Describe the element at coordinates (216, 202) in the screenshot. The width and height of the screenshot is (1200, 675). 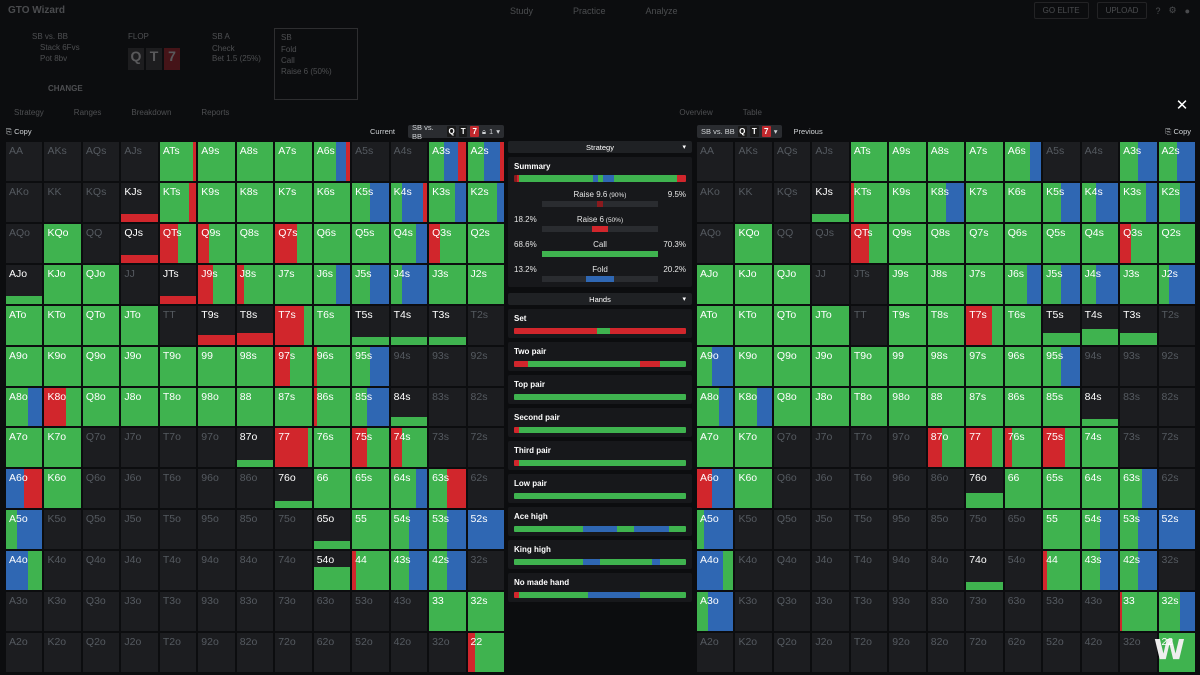
I see `range-cell: K9s` at that location.